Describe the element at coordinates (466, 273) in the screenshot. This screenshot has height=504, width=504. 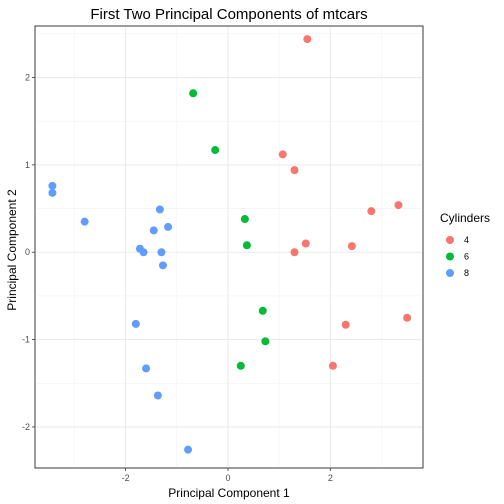
I see `legend-label-cyl-8: 8` at that location.